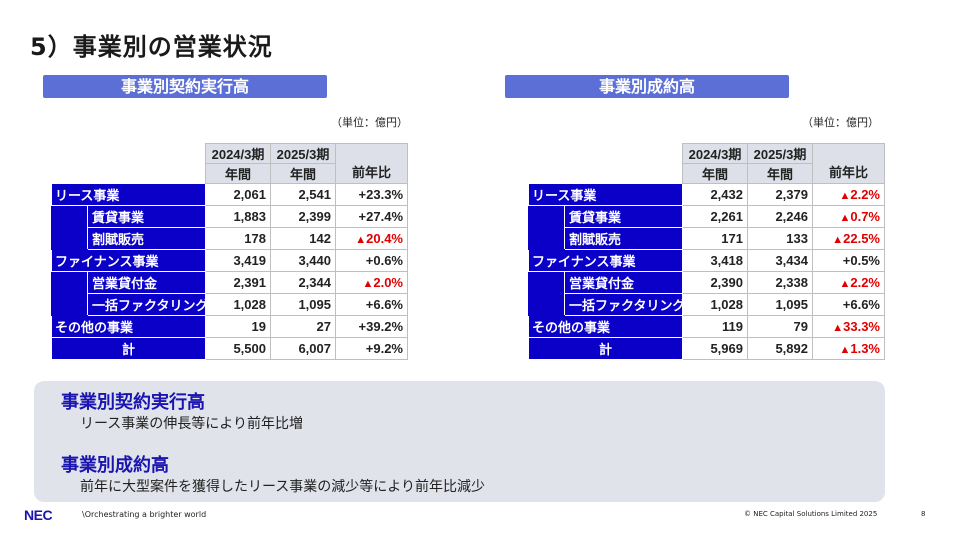 The width and height of the screenshot is (956, 537). What do you see at coordinates (371, 260) in the screenshot?
I see `change-value: +0.6%` at bounding box center [371, 260].